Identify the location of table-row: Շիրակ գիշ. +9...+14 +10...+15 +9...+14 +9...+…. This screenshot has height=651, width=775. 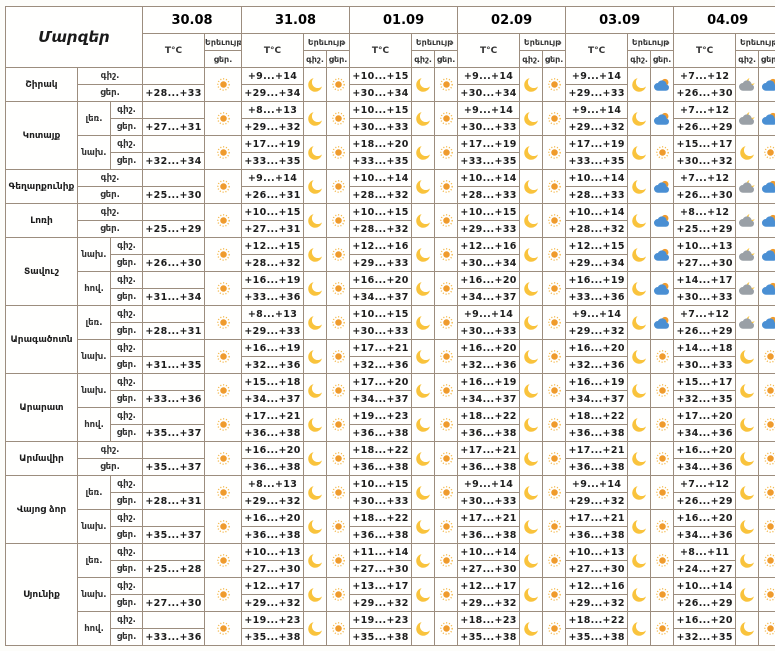
(390, 84).